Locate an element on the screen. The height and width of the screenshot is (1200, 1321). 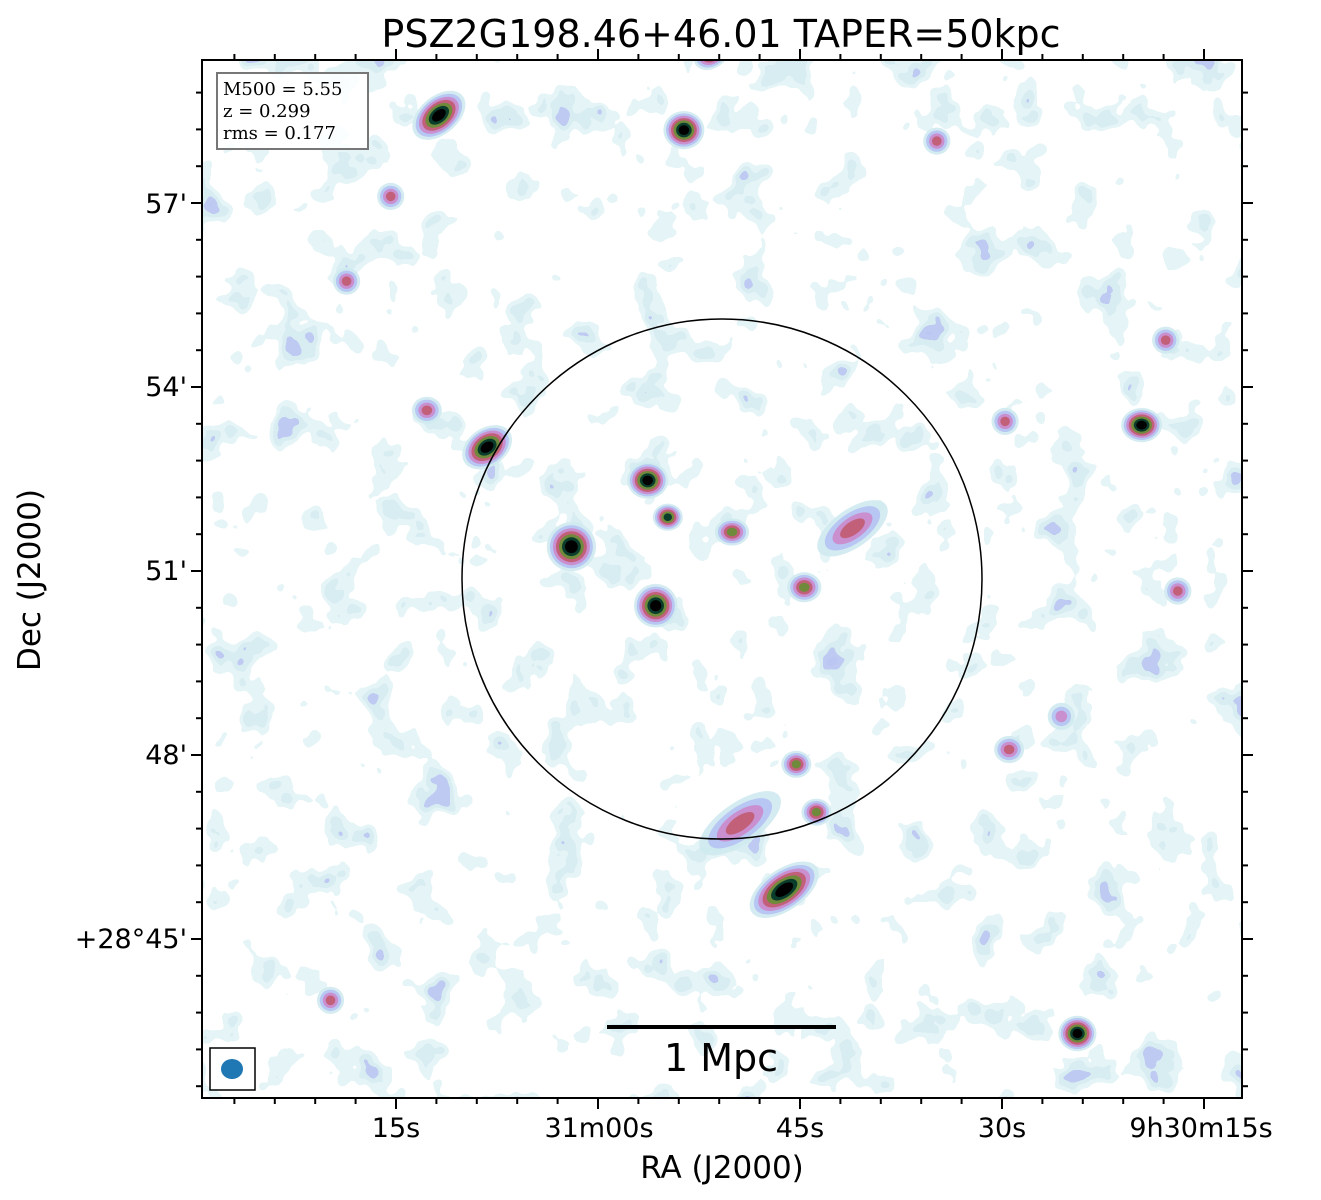
y-tick-label: 57' is located at coordinates (166, 204).